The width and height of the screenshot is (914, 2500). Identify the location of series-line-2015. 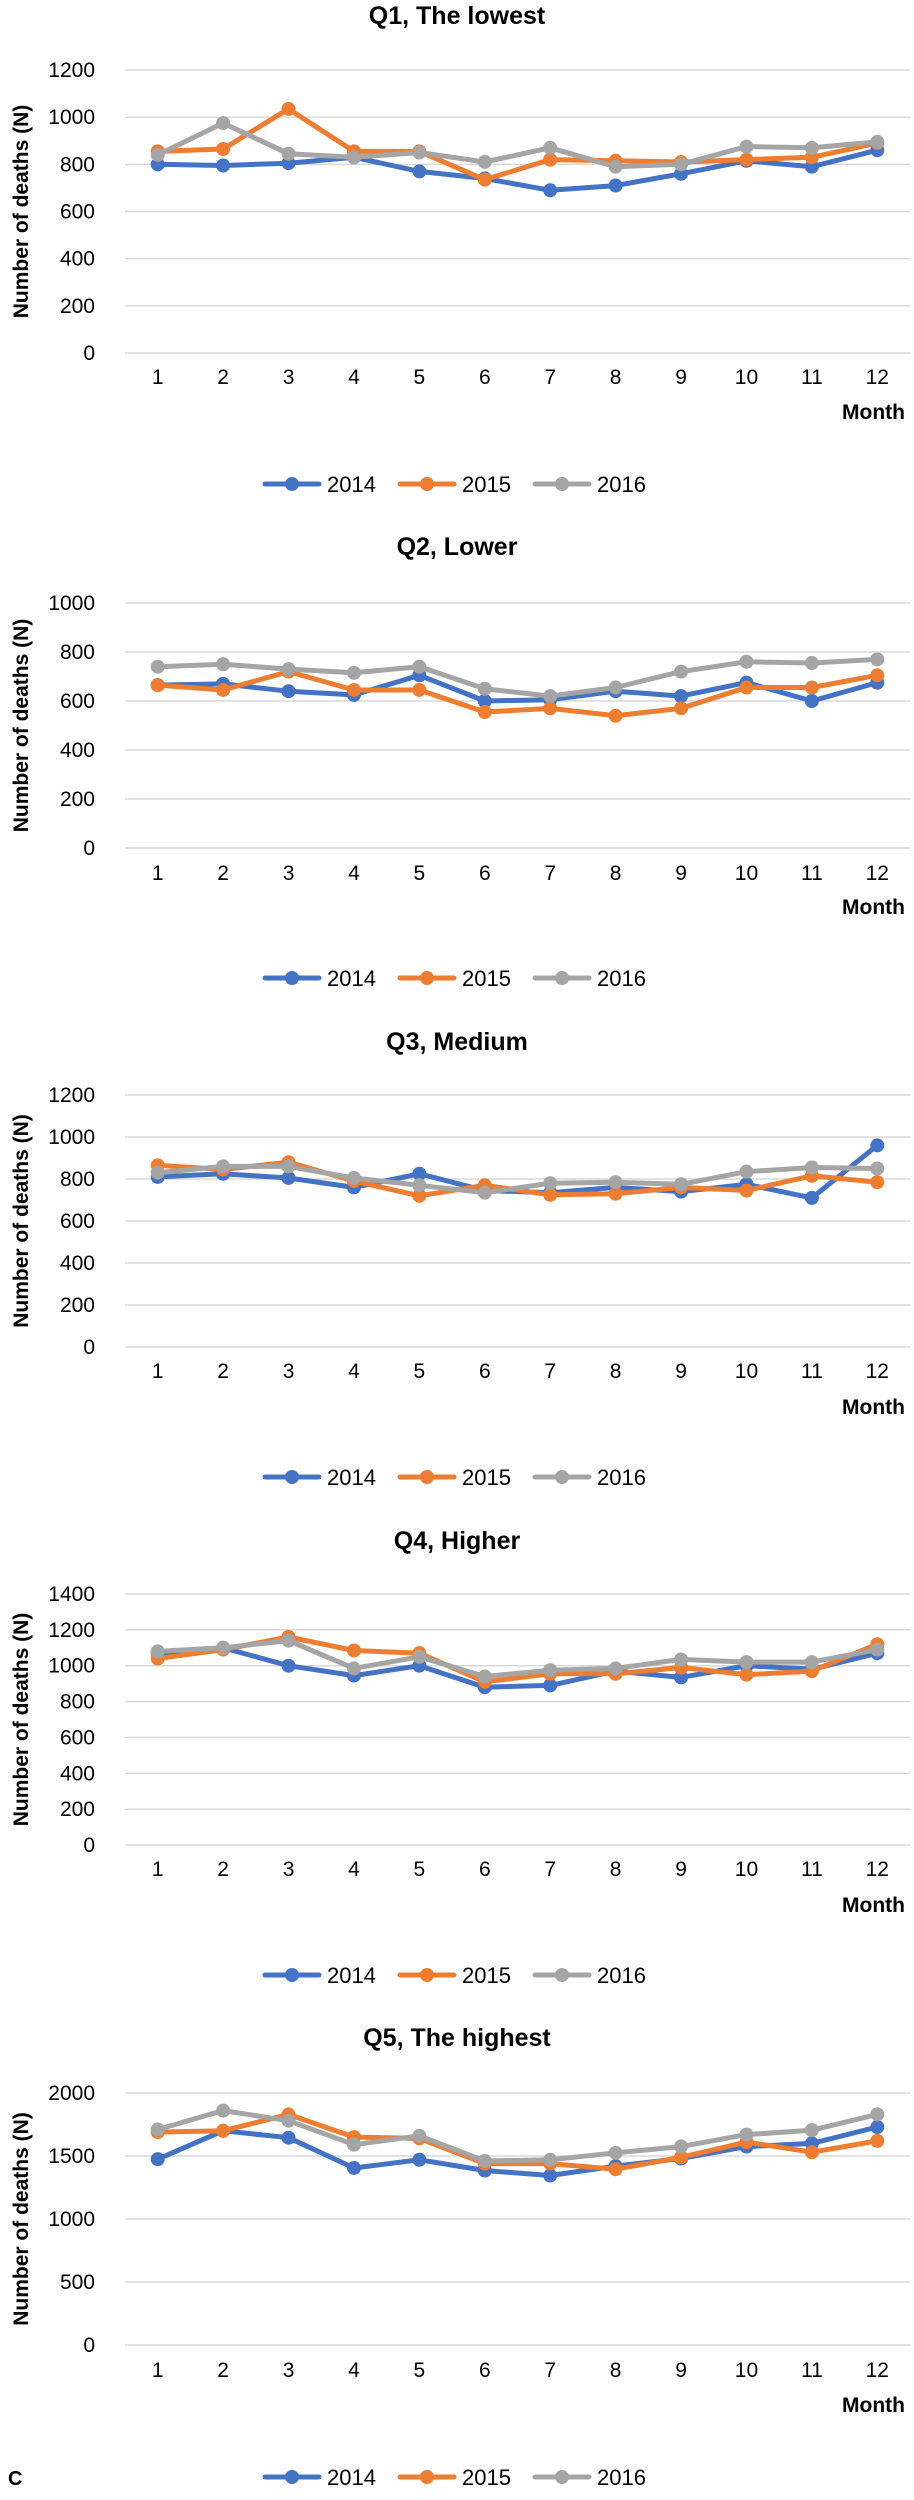
(517, 1659).